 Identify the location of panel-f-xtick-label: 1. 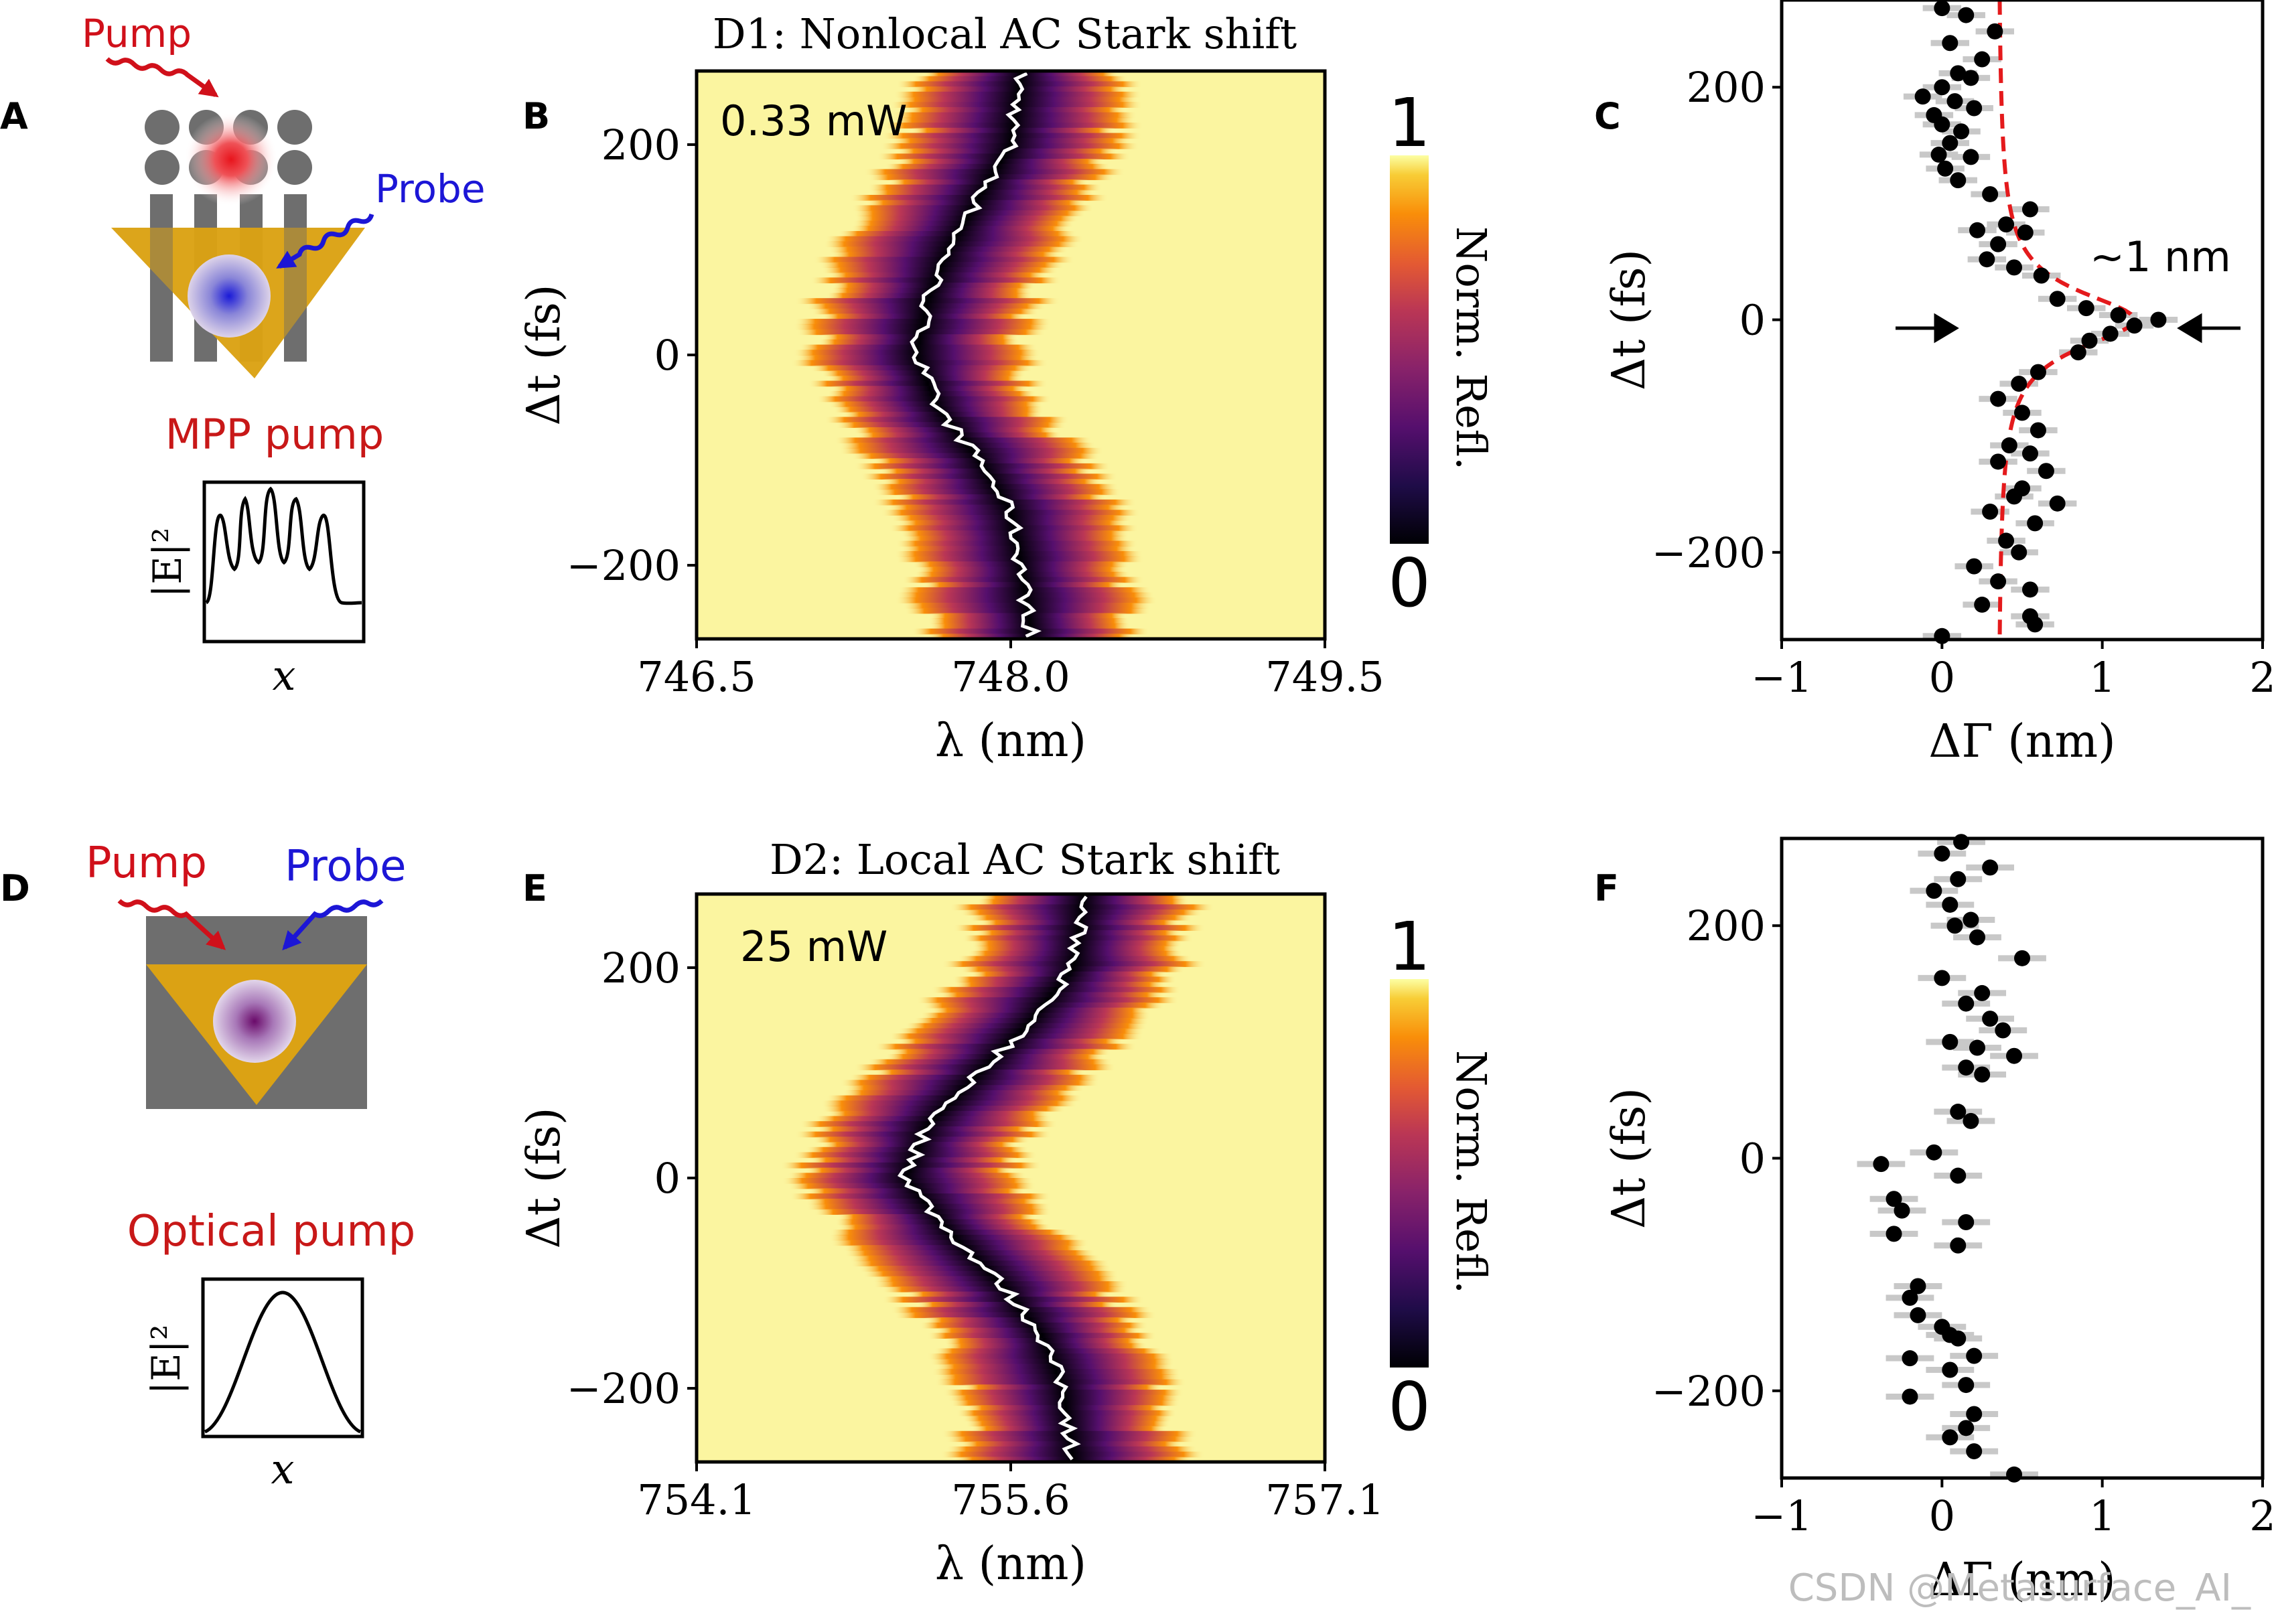
(2102, 1516).